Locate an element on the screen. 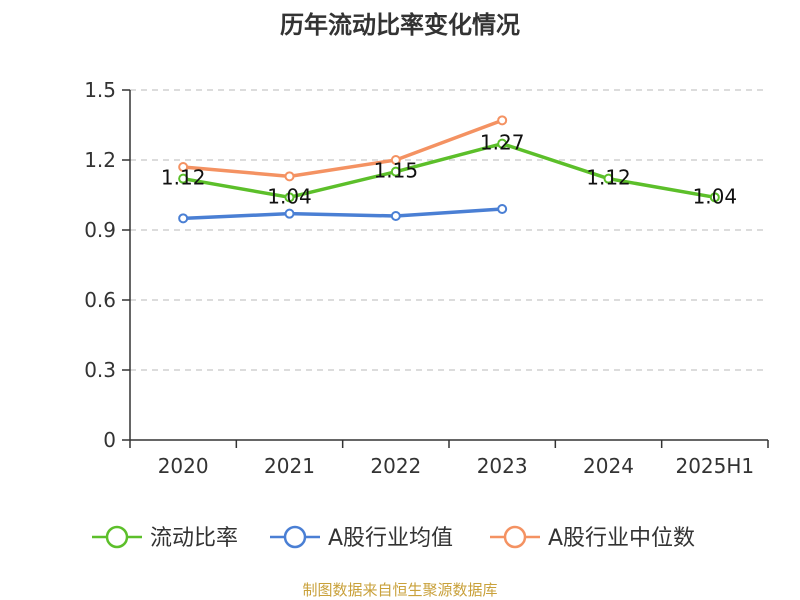  series-layer is located at coordinates (449, 169).